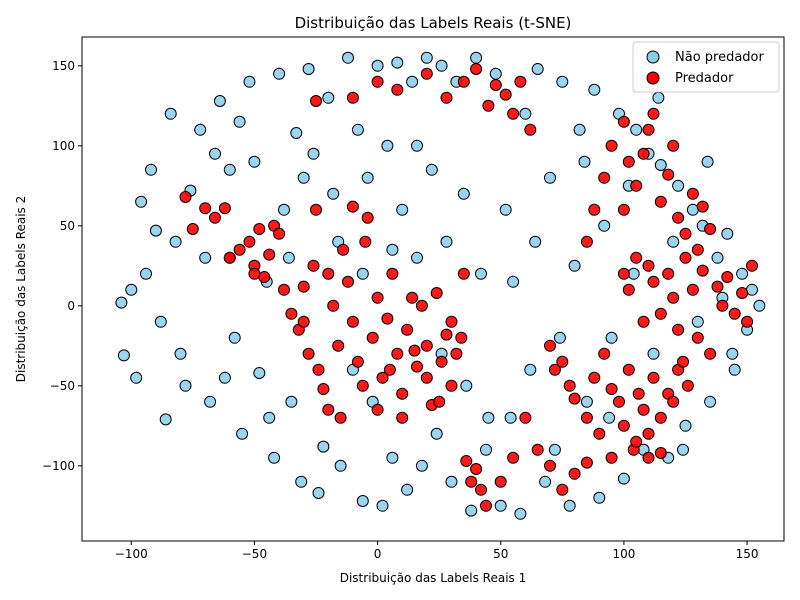  What do you see at coordinates (653, 57) in the screenshot?
I see `legend-marker-nao-predador` at bounding box center [653, 57].